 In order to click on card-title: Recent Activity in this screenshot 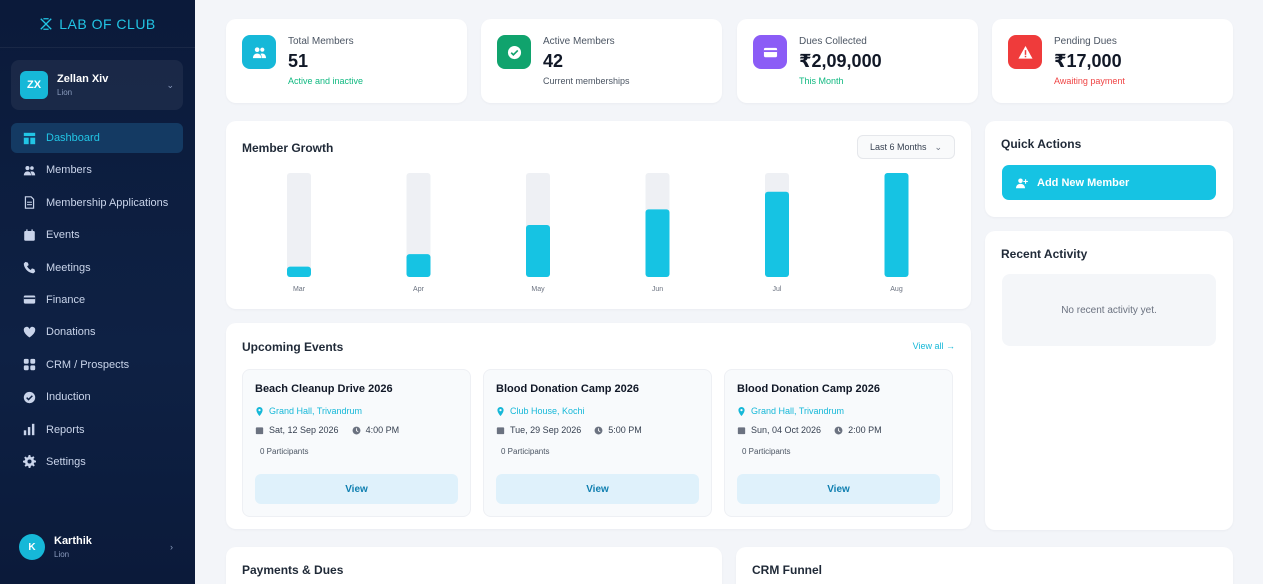, I will do `click(1044, 254)`.